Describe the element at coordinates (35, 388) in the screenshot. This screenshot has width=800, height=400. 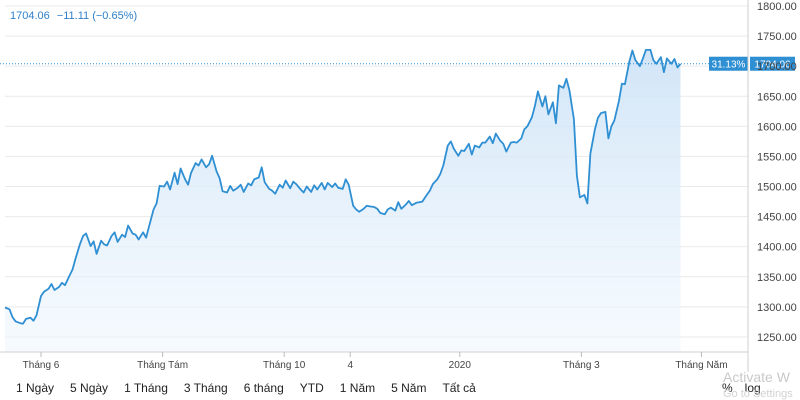
I see `range-button: 1 Ngày` at that location.